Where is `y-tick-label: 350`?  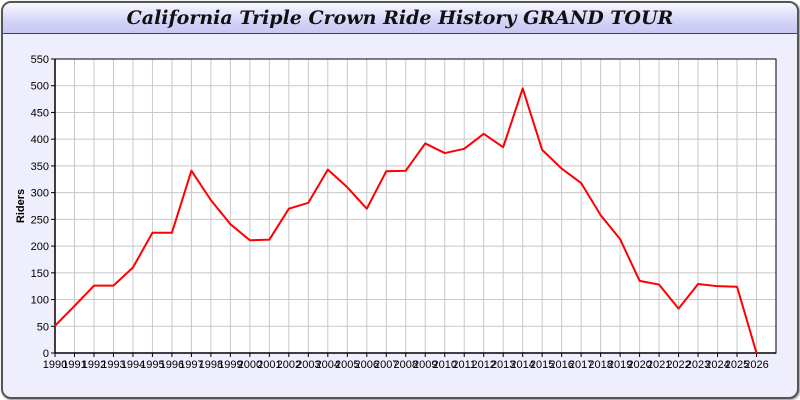 y-tick-label: 350 is located at coordinates (40, 167).